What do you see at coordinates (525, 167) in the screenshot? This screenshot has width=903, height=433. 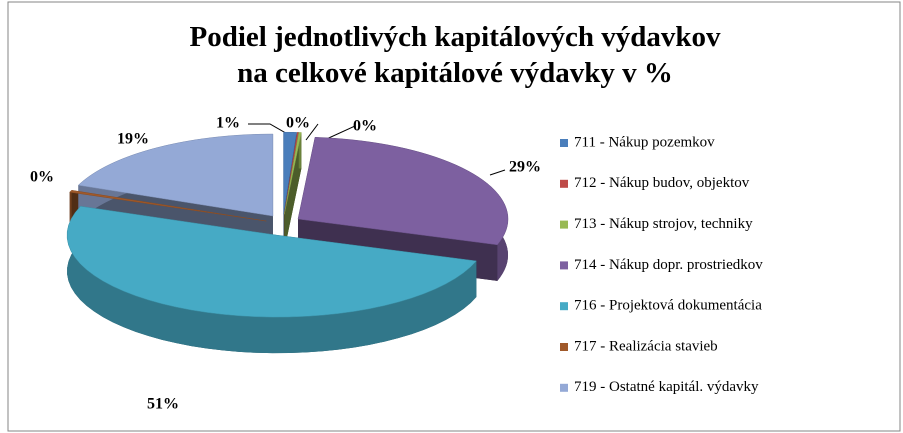 I see `data-label: 29%` at bounding box center [525, 167].